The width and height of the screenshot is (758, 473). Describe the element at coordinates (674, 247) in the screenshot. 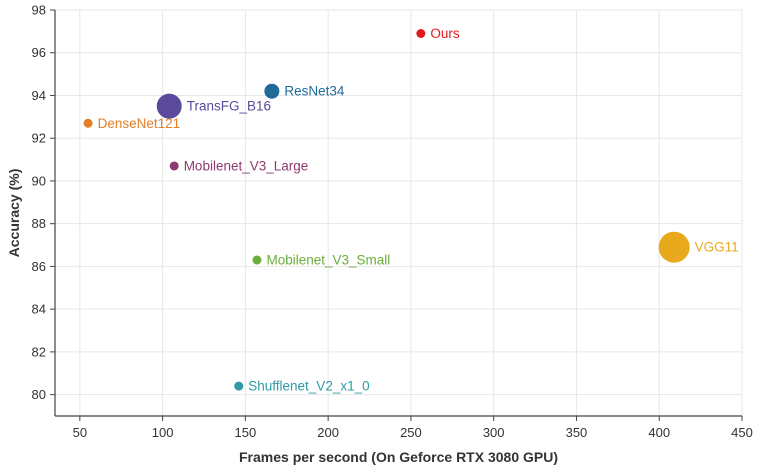

I see `point-vgg11` at that location.